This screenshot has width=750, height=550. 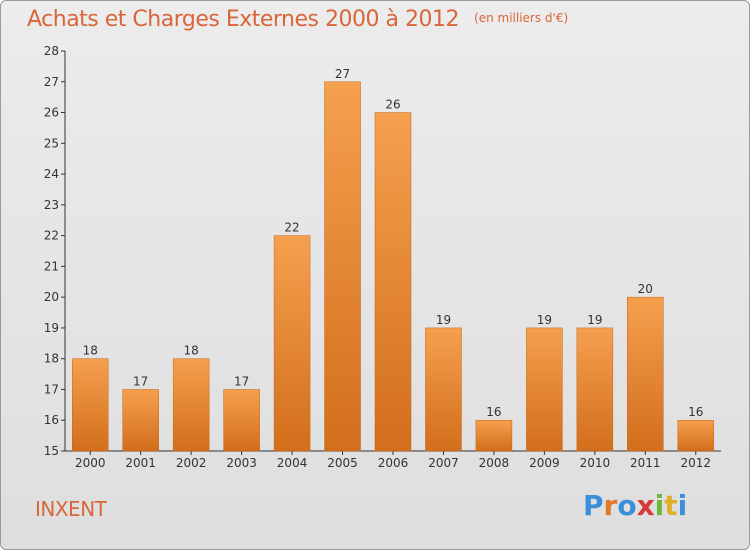 I want to click on x-tick-label: 2004, so click(x=292, y=463).